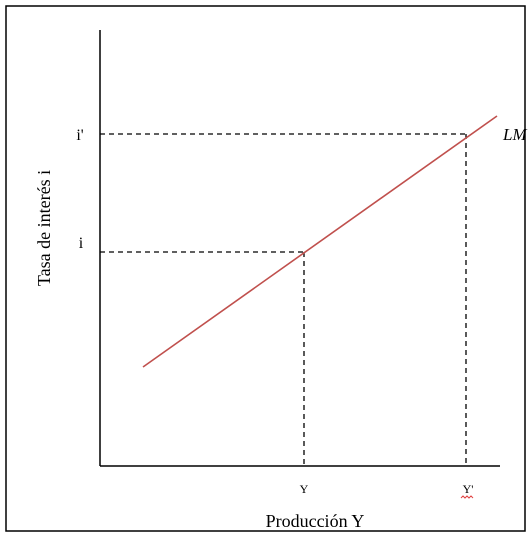 The width and height of the screenshot is (531, 542). I want to click on y-axis-title: Tasa de interés i, so click(44, 228).